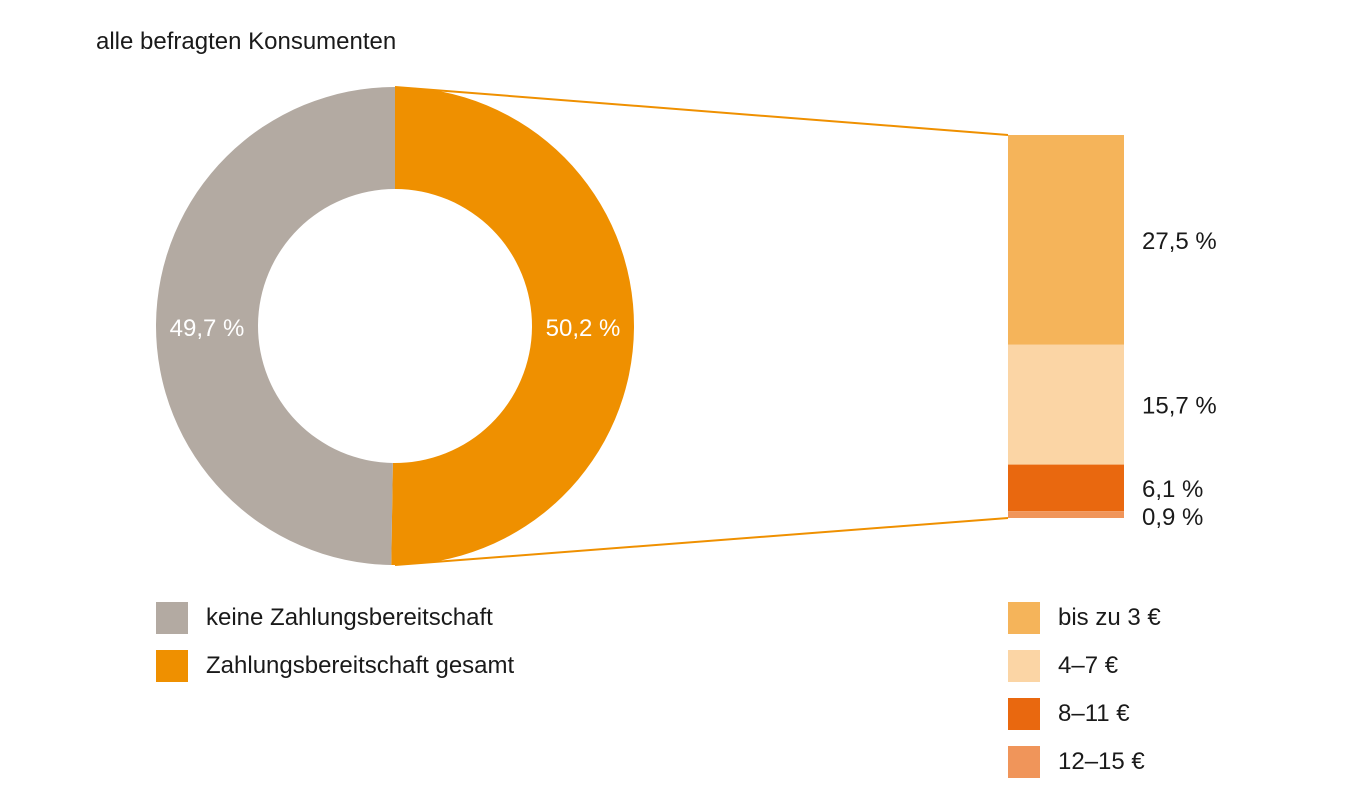  What do you see at coordinates (1101, 761) in the screenshot?
I see `legend-label: 12–15 €` at bounding box center [1101, 761].